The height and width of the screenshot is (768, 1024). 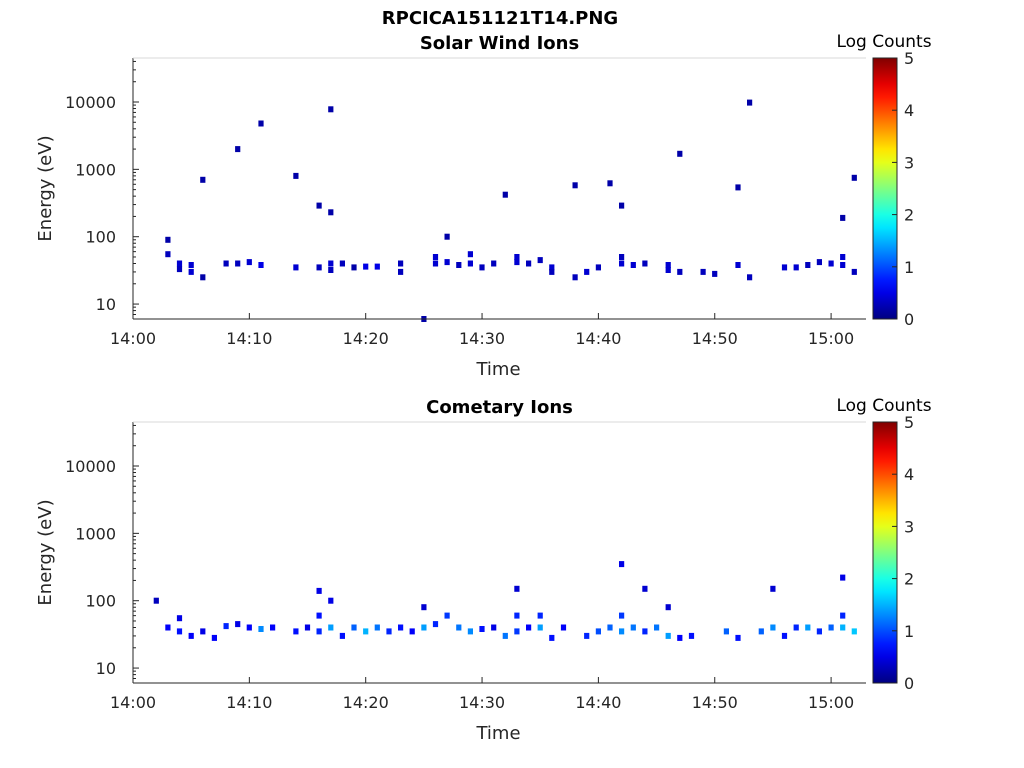 What do you see at coordinates (500, 18) in the screenshot?
I see `figure-title: RPCICA151121T14.PNG` at bounding box center [500, 18].